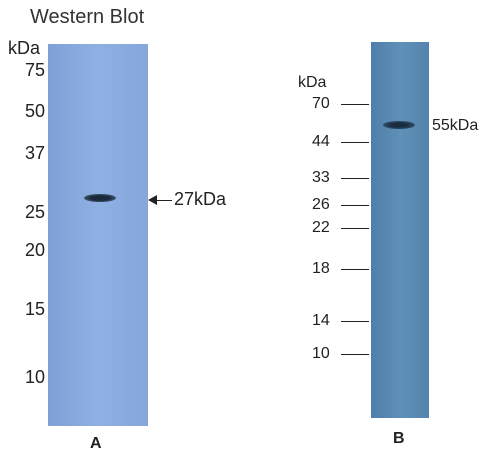 This screenshot has height=453, width=494. What do you see at coordinates (100, 198) in the screenshot?
I see `band-a` at bounding box center [100, 198].